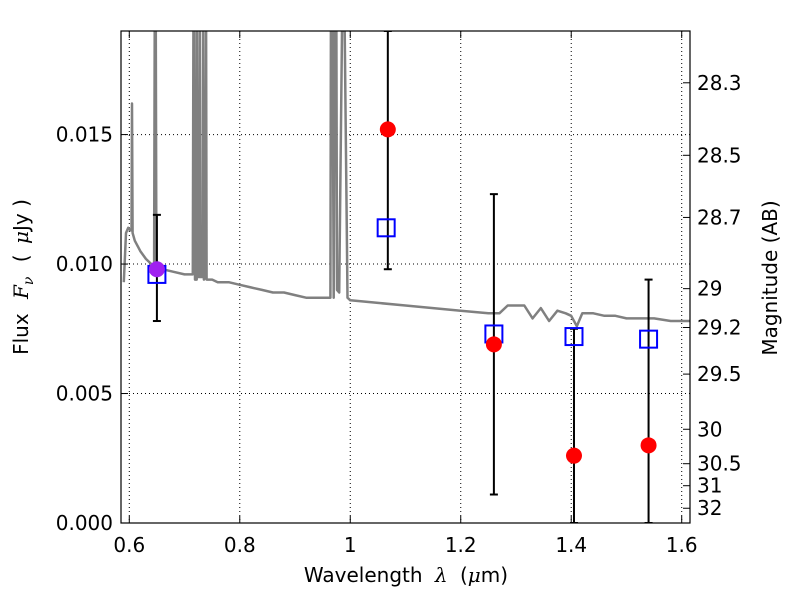 The image size is (800, 600). I want to click on y2-tick-label: 29.2, so click(719, 327).